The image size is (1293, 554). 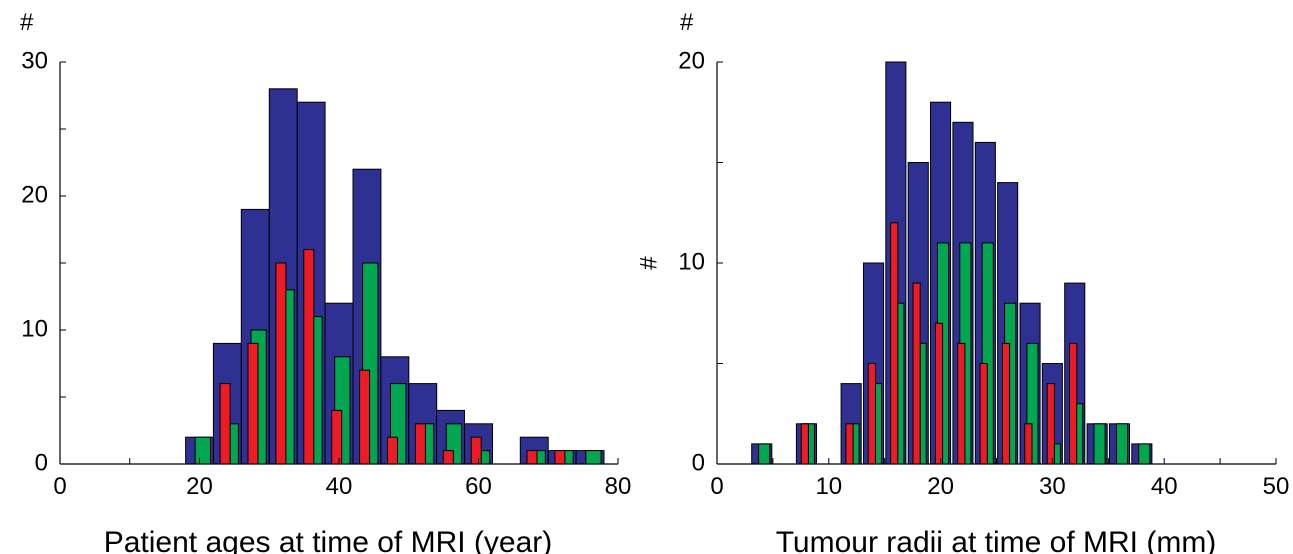 I want to click on y-axis-side-label: #, so click(x=648, y=263).